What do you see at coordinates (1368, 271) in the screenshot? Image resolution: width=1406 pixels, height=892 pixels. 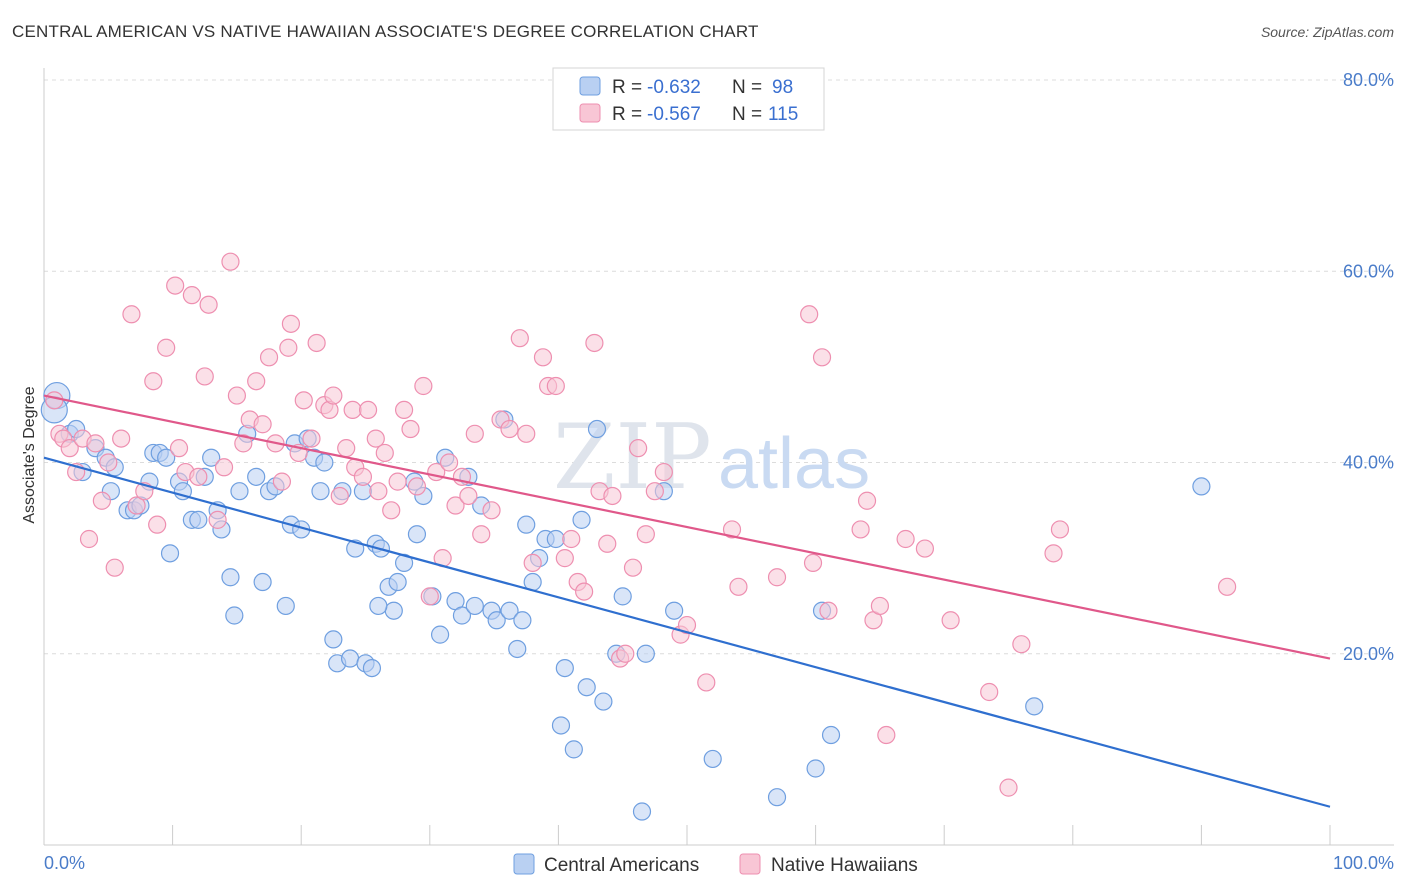 I see `y-tick-label: 60.0%` at bounding box center [1368, 271].